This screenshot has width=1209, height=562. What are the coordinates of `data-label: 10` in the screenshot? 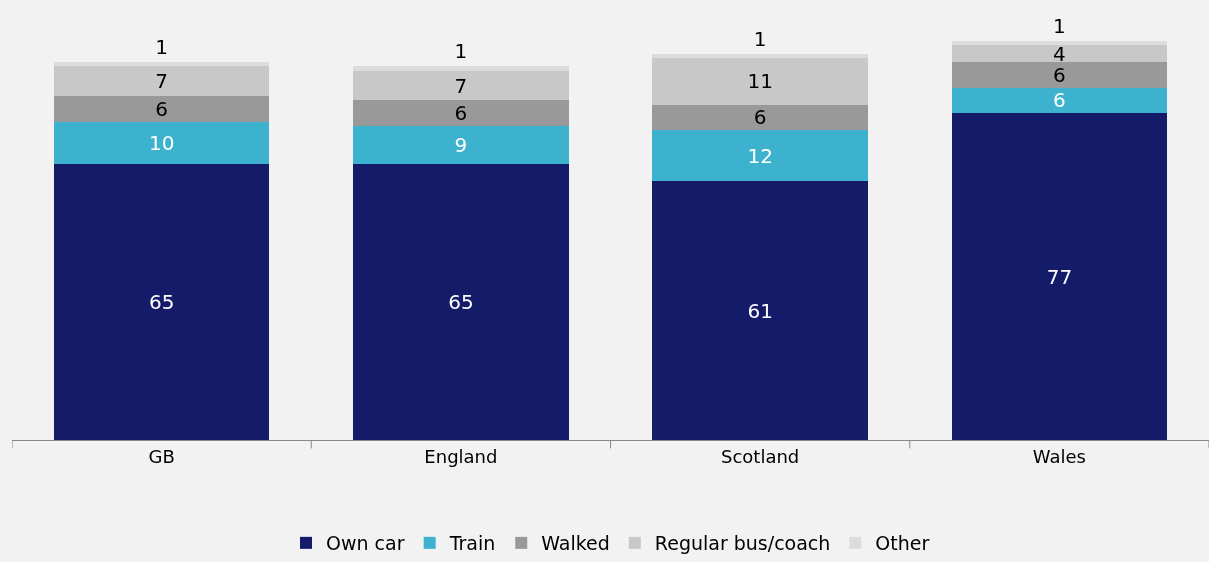 It's located at (161, 142).